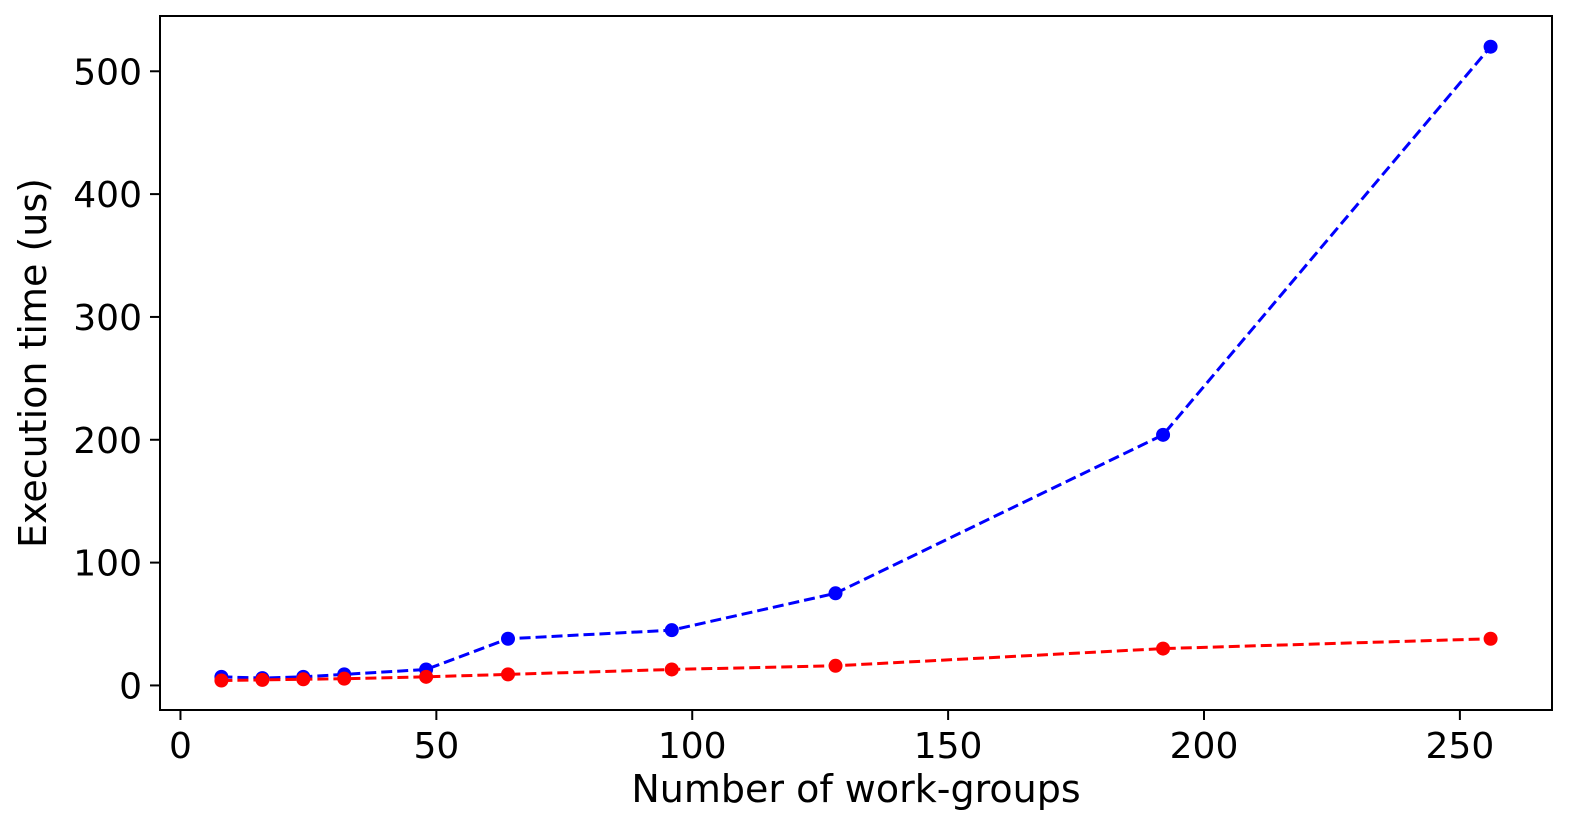 The width and height of the screenshot is (1577, 831). I want to click on y-axis-ticks: 0 100 200 300 400 500, so click(116, 379).